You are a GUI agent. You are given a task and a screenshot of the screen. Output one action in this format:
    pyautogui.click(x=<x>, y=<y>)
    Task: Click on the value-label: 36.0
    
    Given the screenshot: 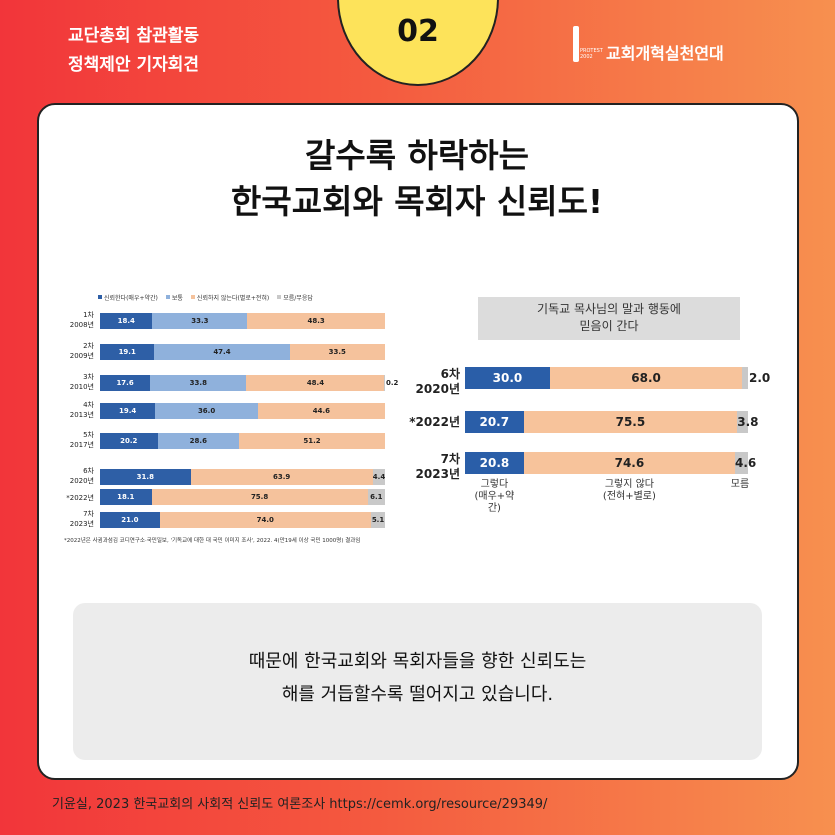 What is the action you would take?
    pyautogui.click(x=206, y=410)
    